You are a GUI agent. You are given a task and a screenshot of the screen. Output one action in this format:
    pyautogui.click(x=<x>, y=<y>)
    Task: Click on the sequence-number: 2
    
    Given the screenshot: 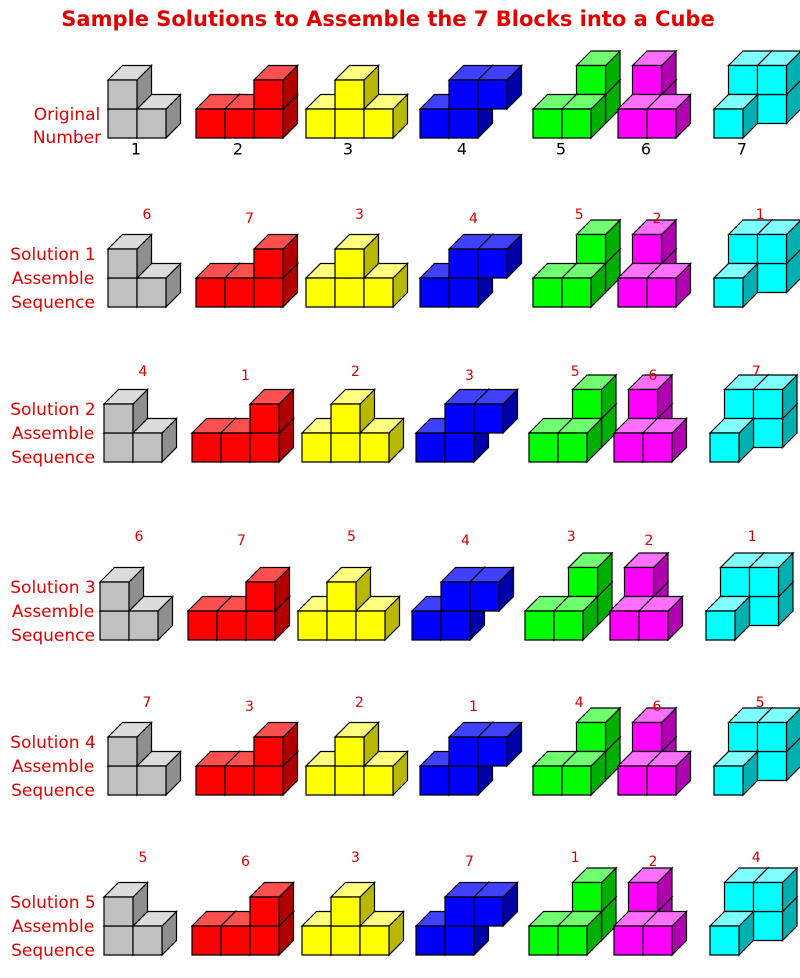 What is the action you would take?
    pyautogui.click(x=653, y=862)
    